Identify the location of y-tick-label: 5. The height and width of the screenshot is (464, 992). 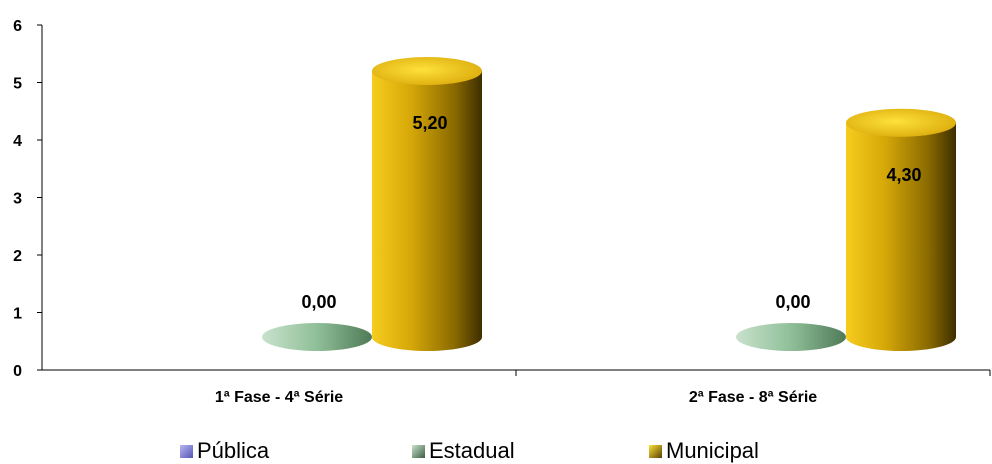
(17, 84).